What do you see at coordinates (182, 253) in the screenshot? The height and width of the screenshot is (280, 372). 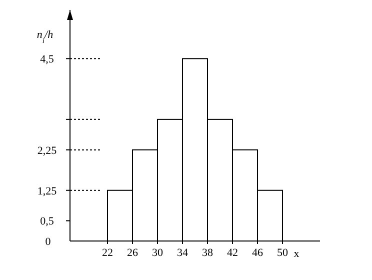 I see `x-tick-label: 34` at bounding box center [182, 253].